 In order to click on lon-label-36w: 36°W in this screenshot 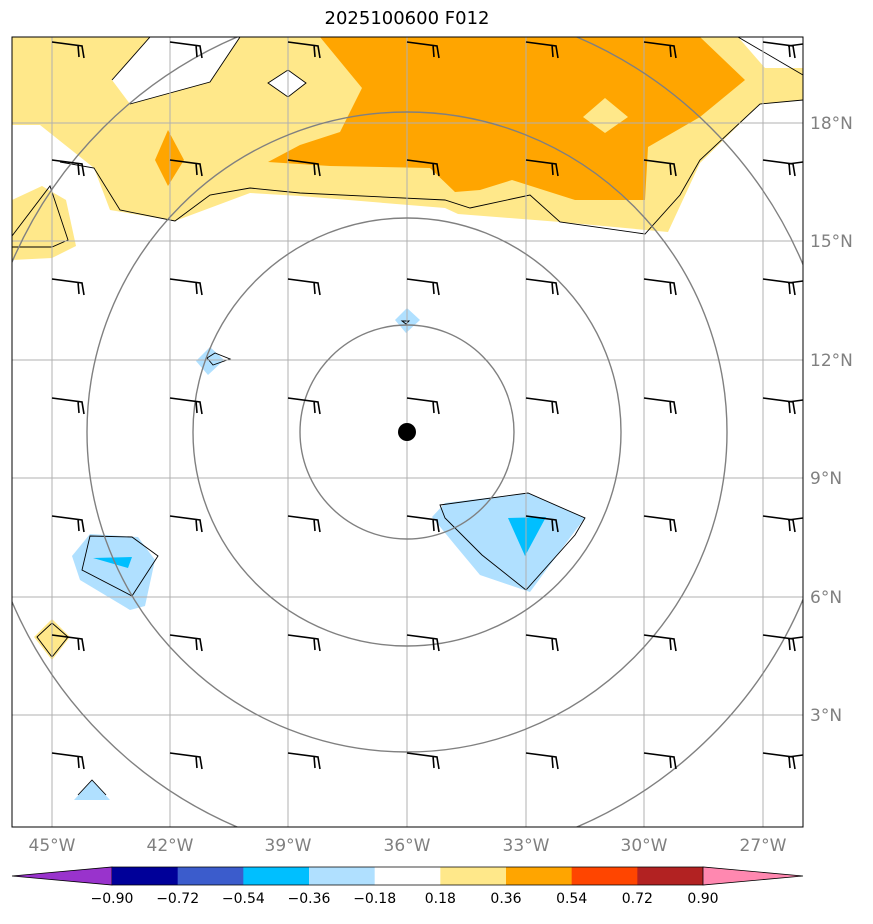, I will do `click(407, 846)`.